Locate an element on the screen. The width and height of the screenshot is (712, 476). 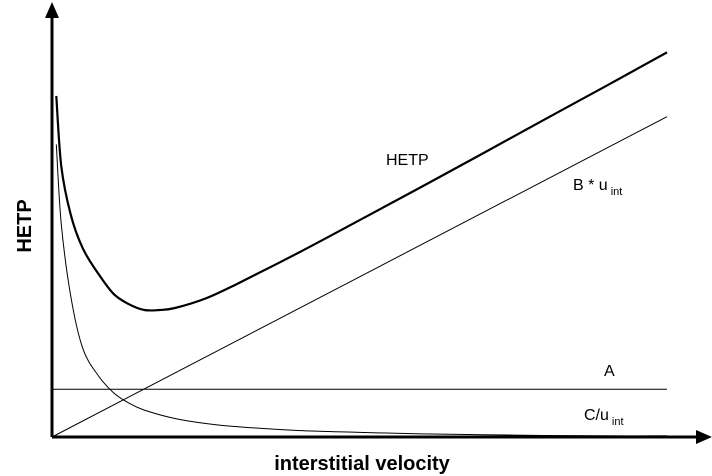
x-axis-title: interstitial velocity is located at coordinates (362, 464).